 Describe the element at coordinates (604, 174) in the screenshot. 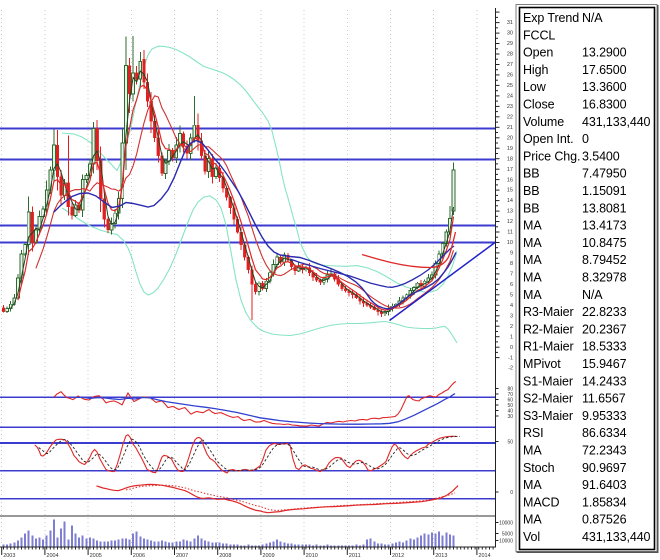

I see `svg-text: 7.47950` at that location.